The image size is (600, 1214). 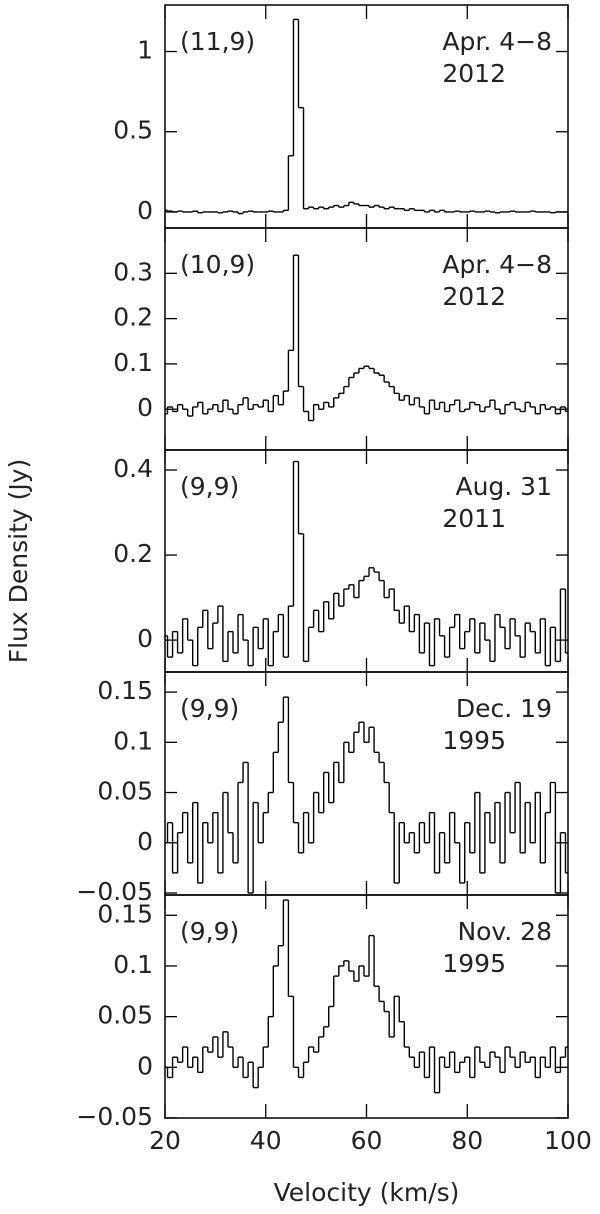 What do you see at coordinates (474, 518) in the screenshot?
I see `year-label: 2011` at bounding box center [474, 518].